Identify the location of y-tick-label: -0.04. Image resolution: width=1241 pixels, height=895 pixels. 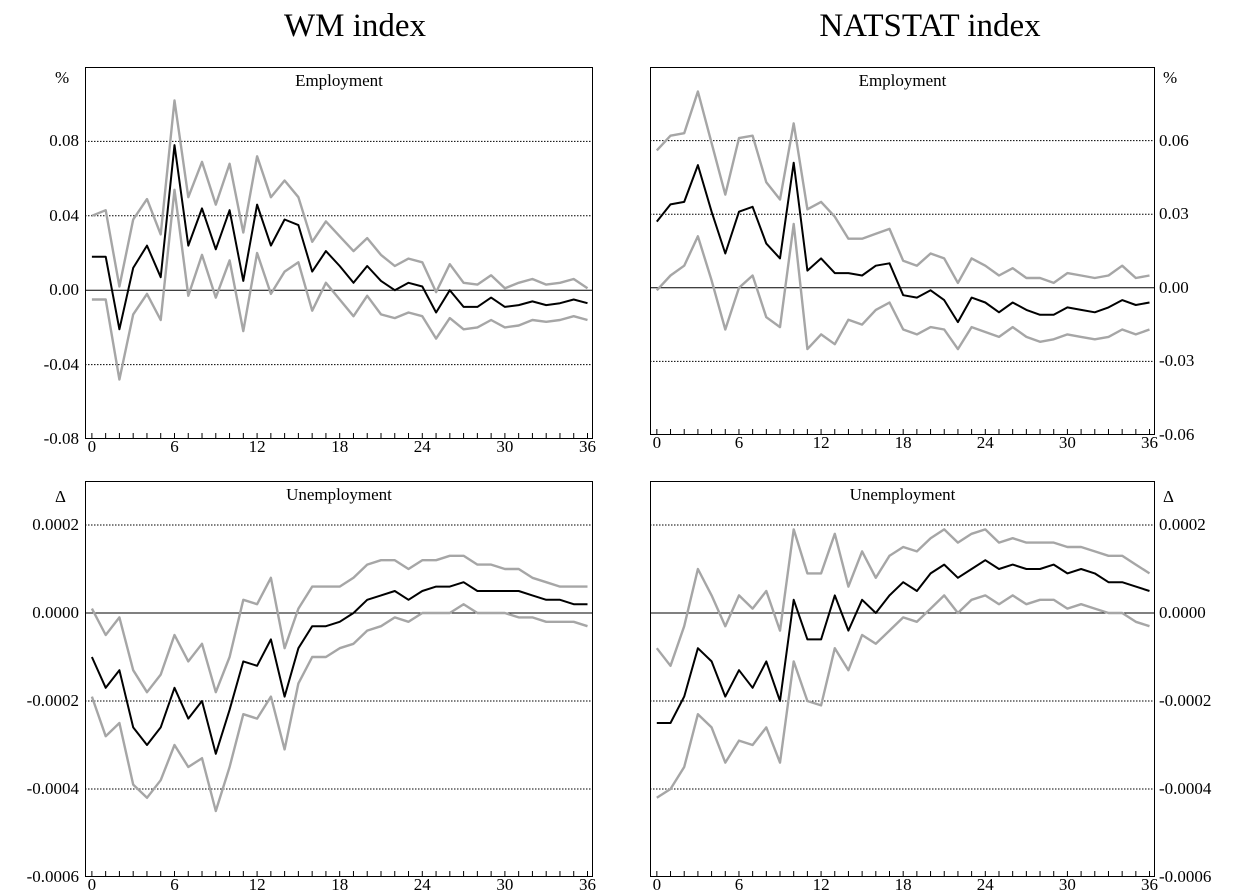
(61, 364).